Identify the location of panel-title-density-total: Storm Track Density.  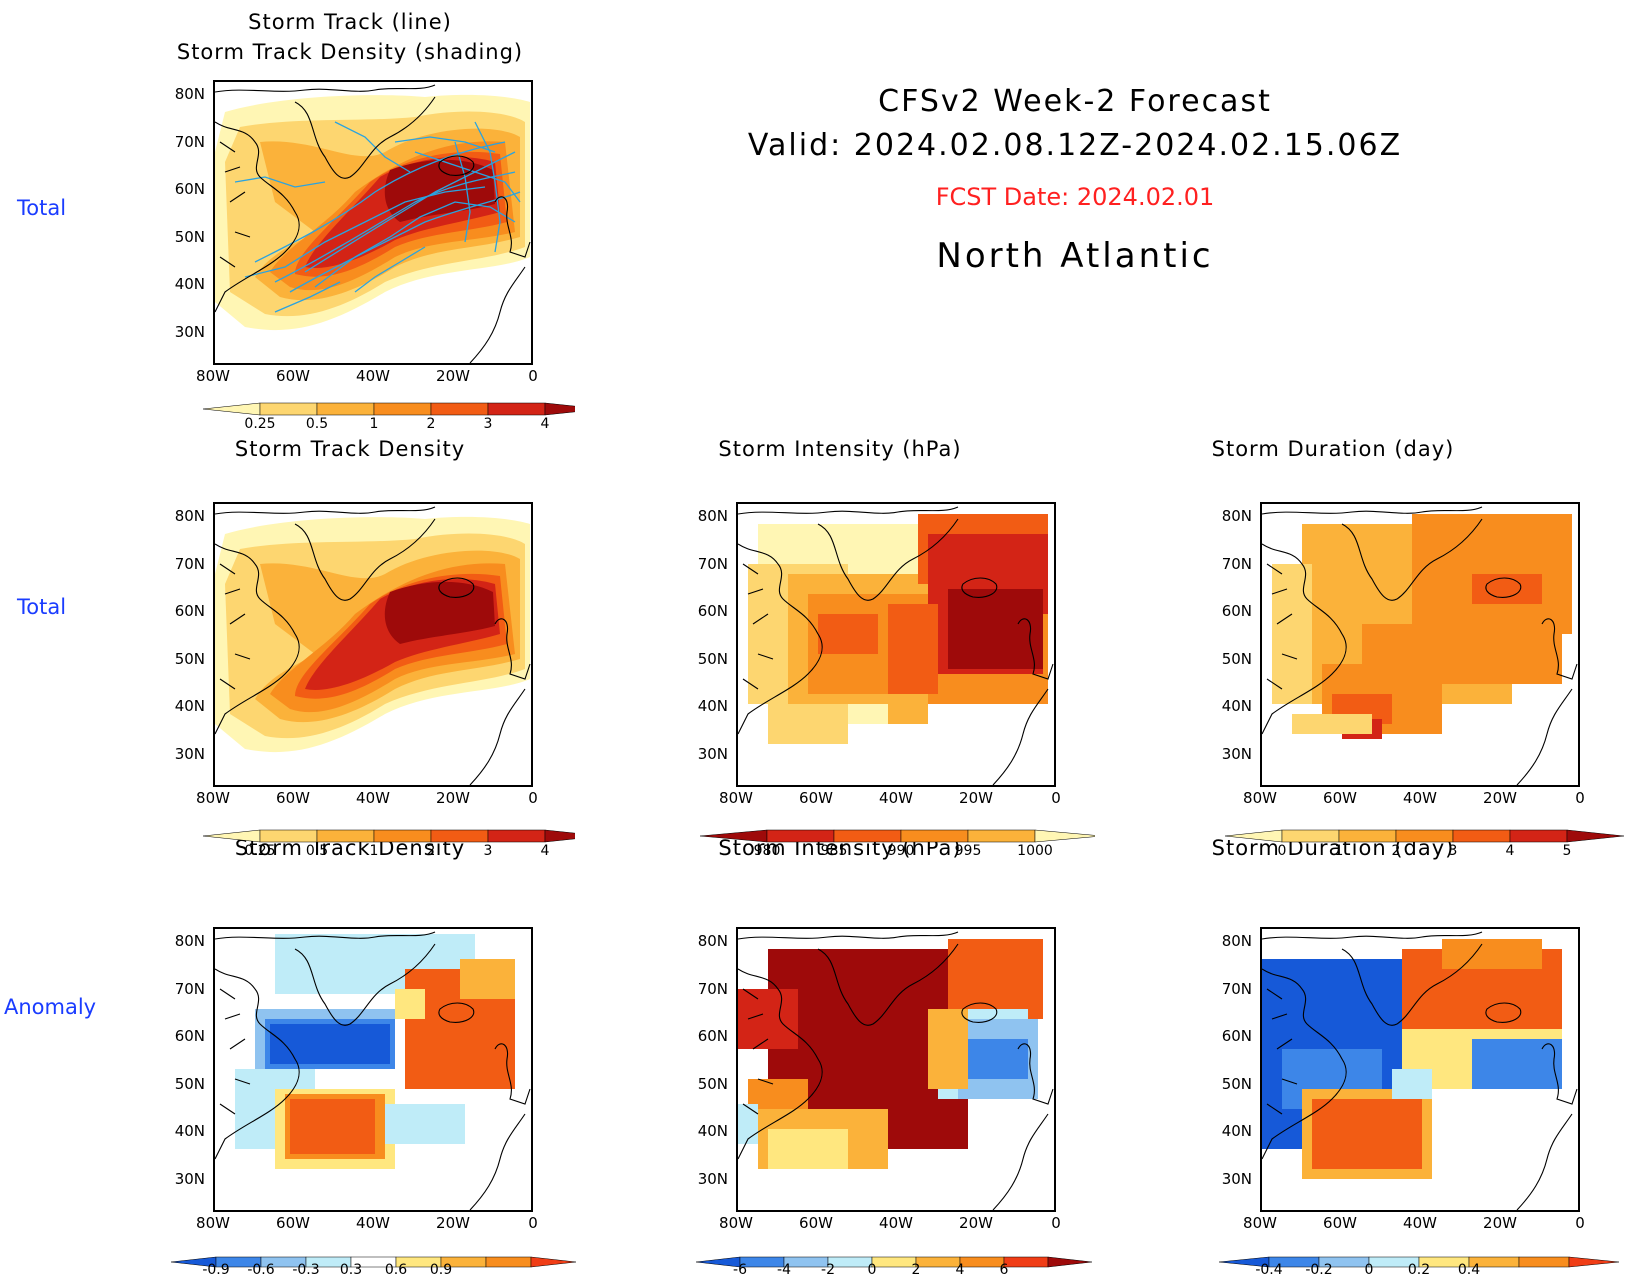
(350, 449).